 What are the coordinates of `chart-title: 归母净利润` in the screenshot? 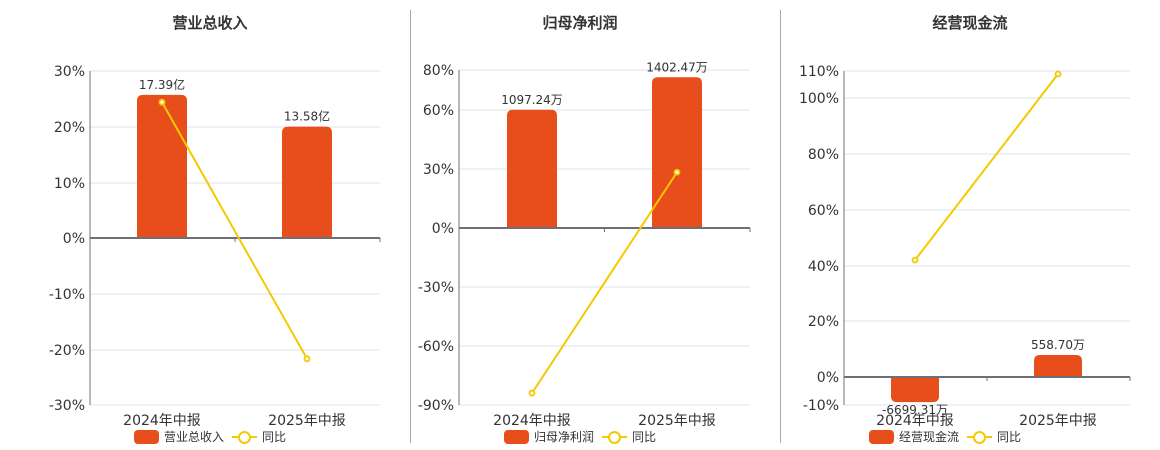 It's located at (580, 23).